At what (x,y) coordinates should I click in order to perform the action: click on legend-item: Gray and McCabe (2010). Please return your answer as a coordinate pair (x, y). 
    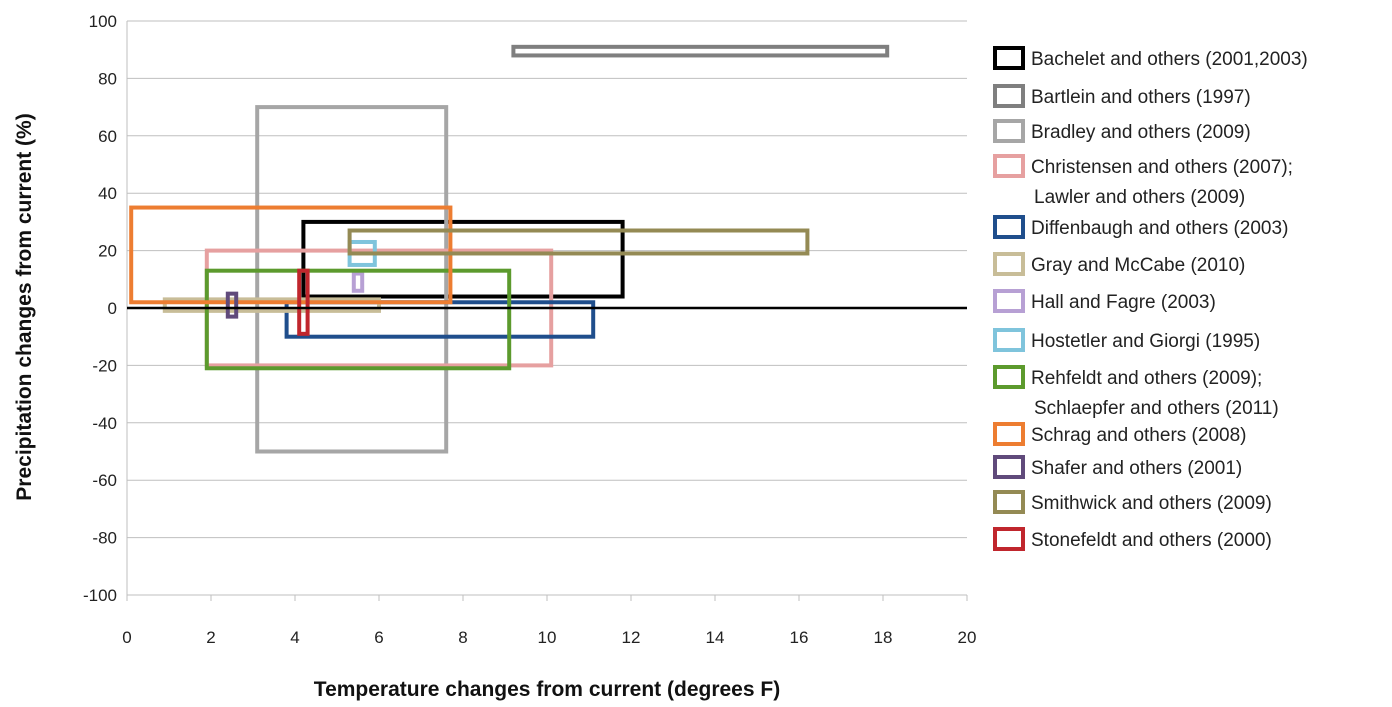
    Looking at the image, I should click on (1119, 264).